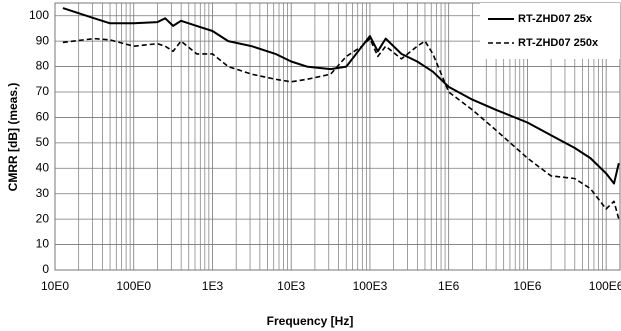 The width and height of the screenshot is (621, 331). What do you see at coordinates (449, 286) in the screenshot?
I see `x-tick-label: 1E6` at bounding box center [449, 286].